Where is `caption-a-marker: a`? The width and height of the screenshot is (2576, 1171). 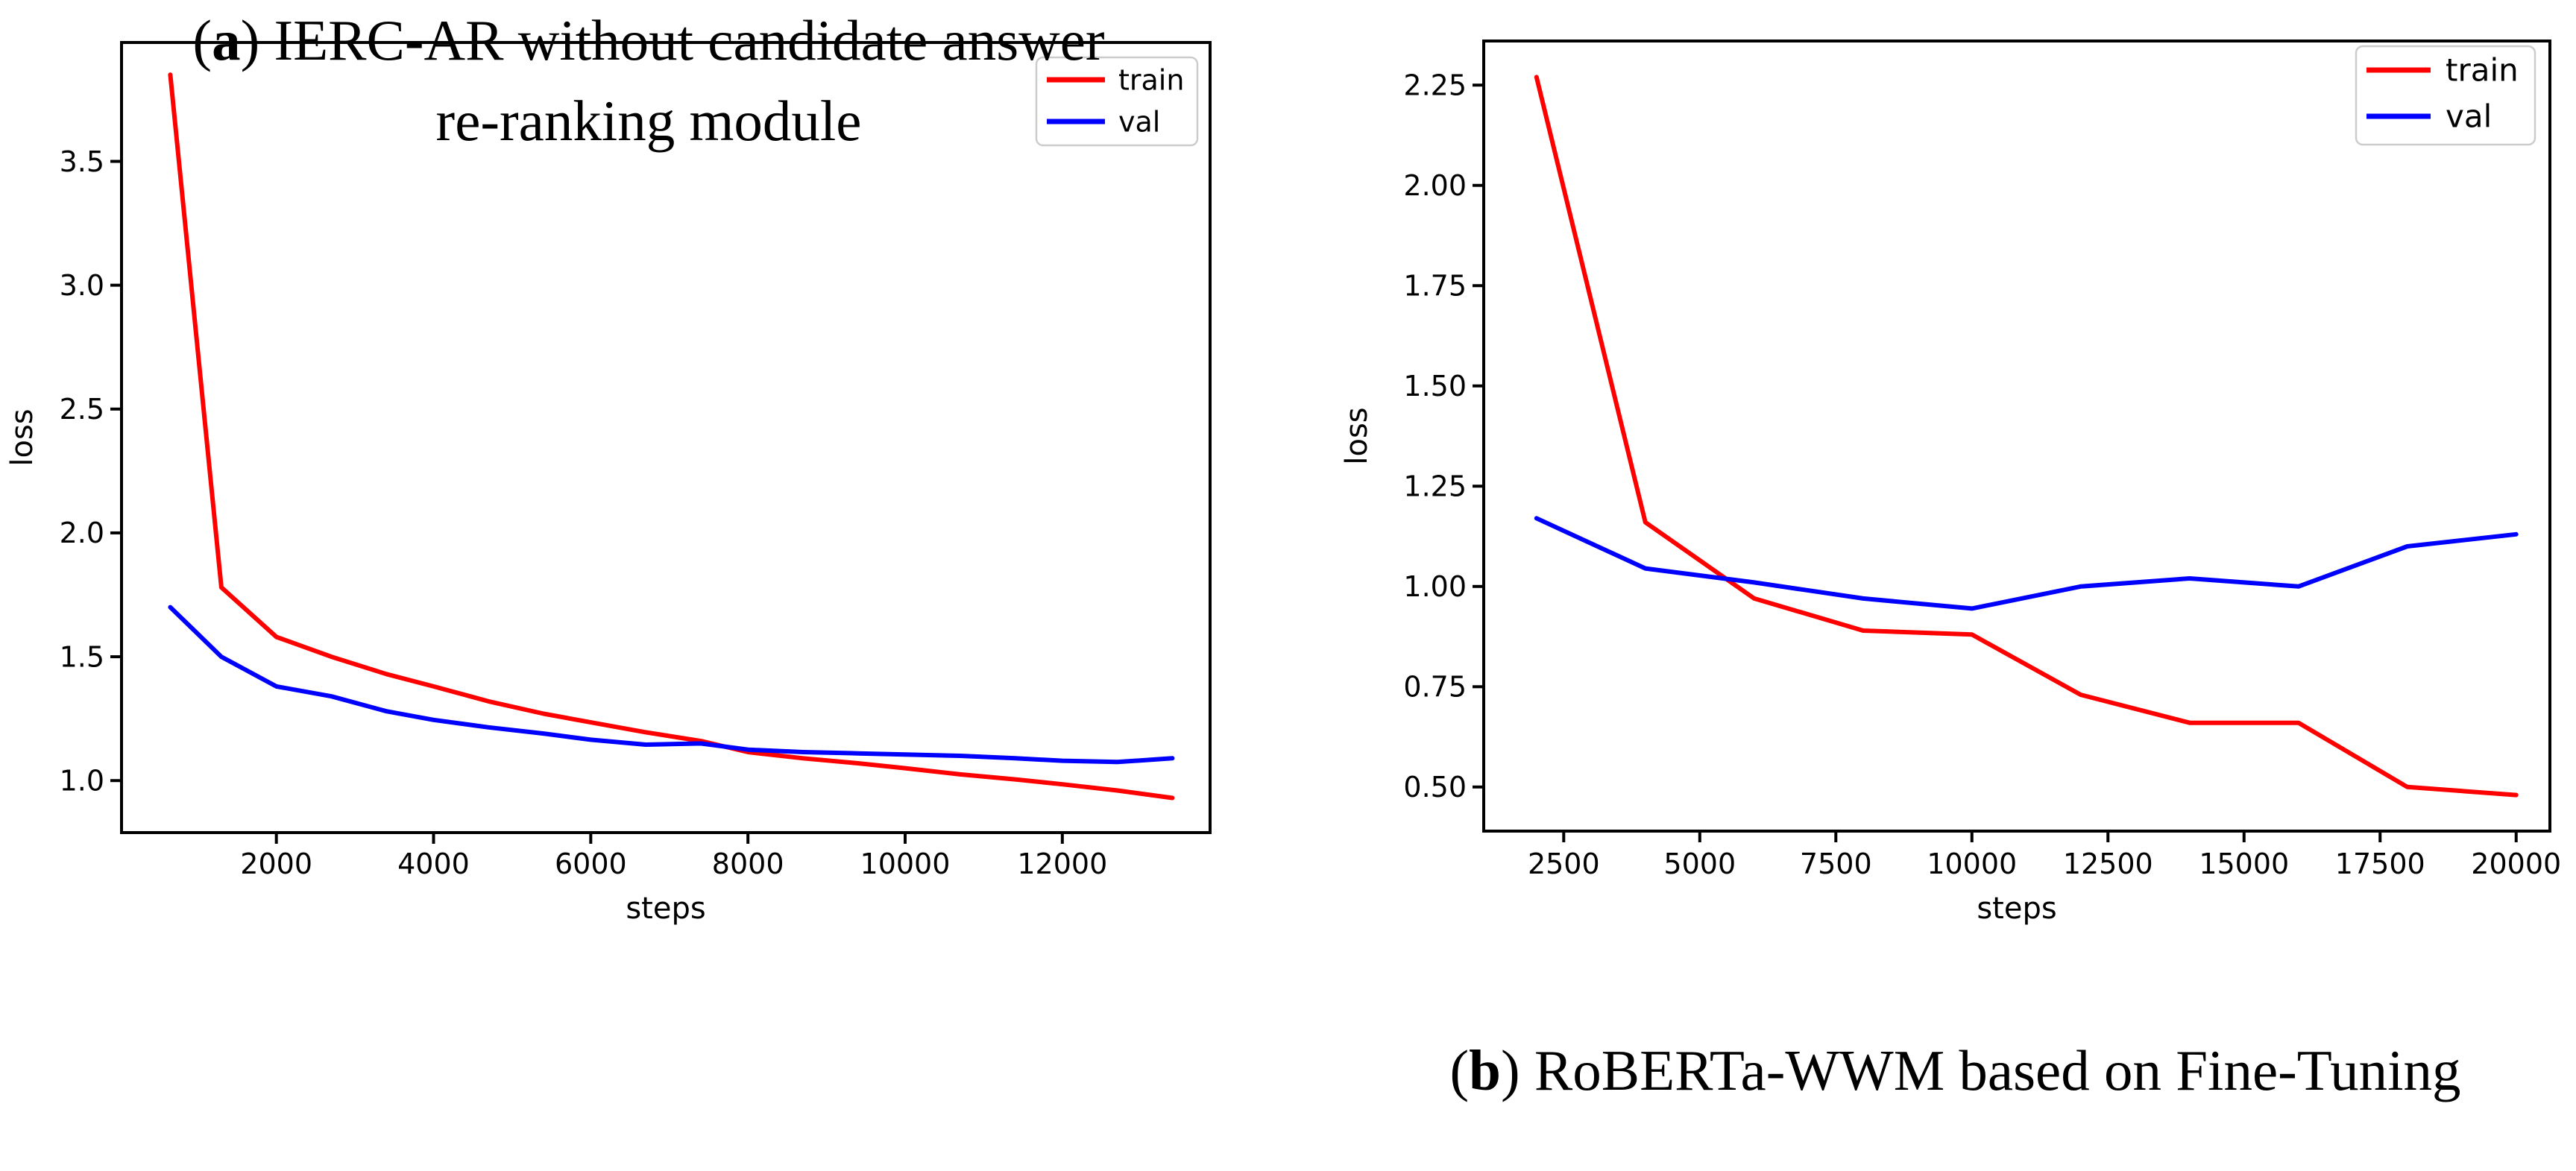
caption-a-marker: a is located at coordinates (226, 40).